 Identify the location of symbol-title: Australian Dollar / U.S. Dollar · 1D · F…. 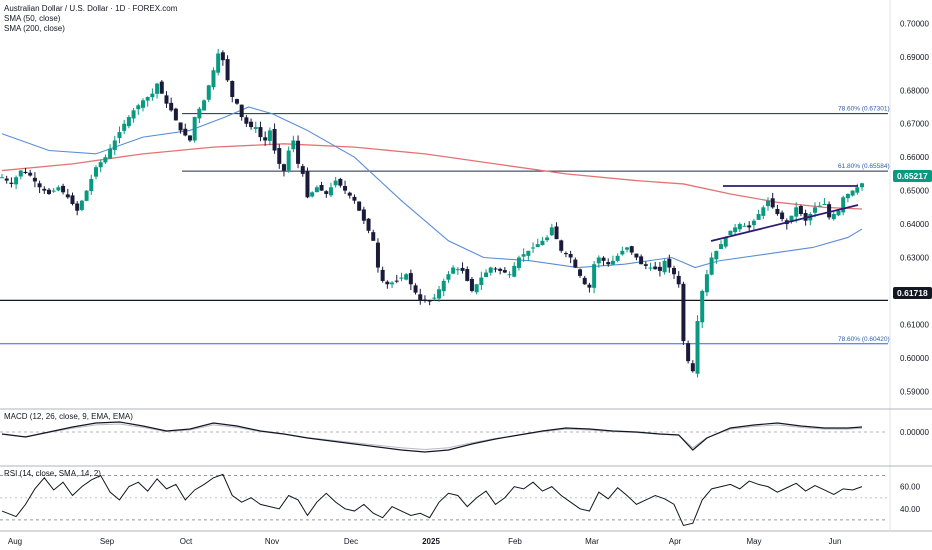
(91, 8).